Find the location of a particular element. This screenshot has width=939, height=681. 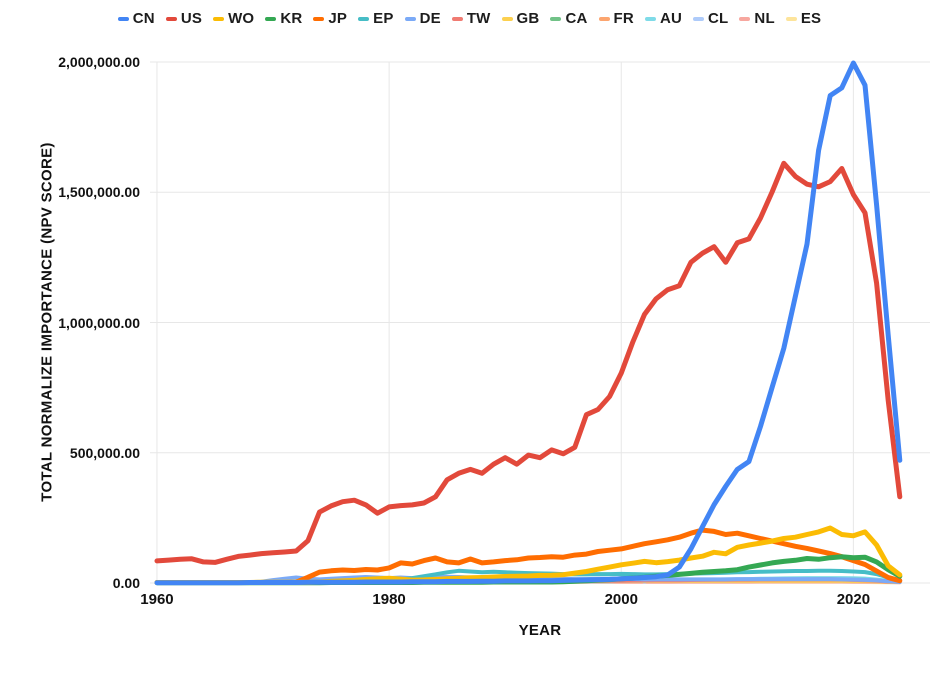

legend-label: CL is located at coordinates (718, 18).